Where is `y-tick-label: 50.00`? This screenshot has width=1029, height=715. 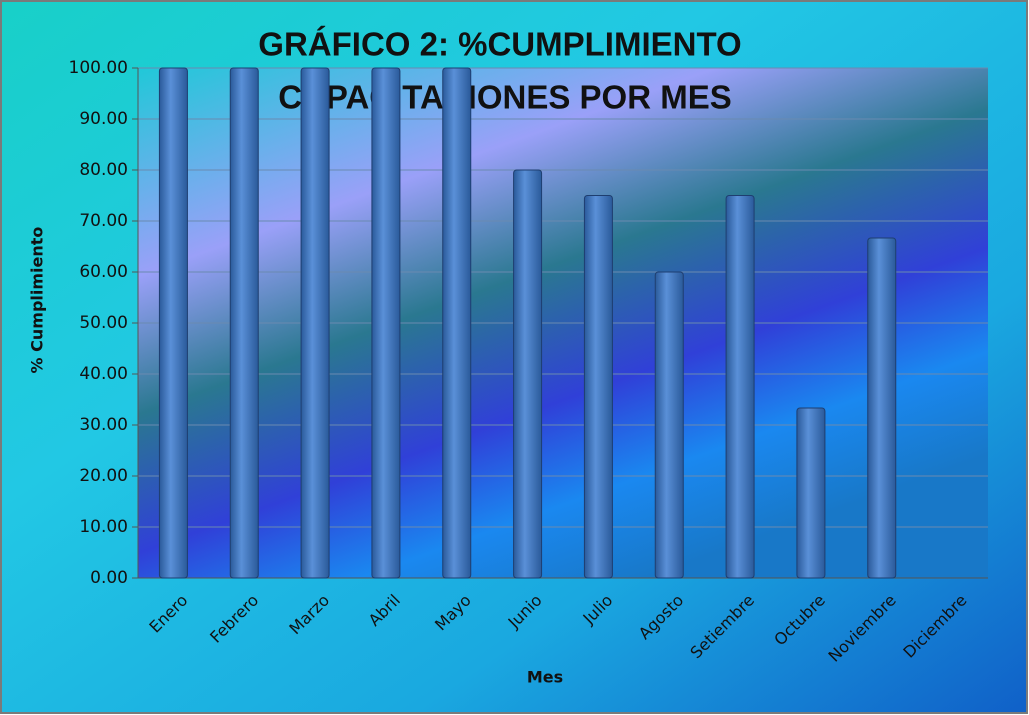
y-tick-label: 50.00 is located at coordinates (103, 323).